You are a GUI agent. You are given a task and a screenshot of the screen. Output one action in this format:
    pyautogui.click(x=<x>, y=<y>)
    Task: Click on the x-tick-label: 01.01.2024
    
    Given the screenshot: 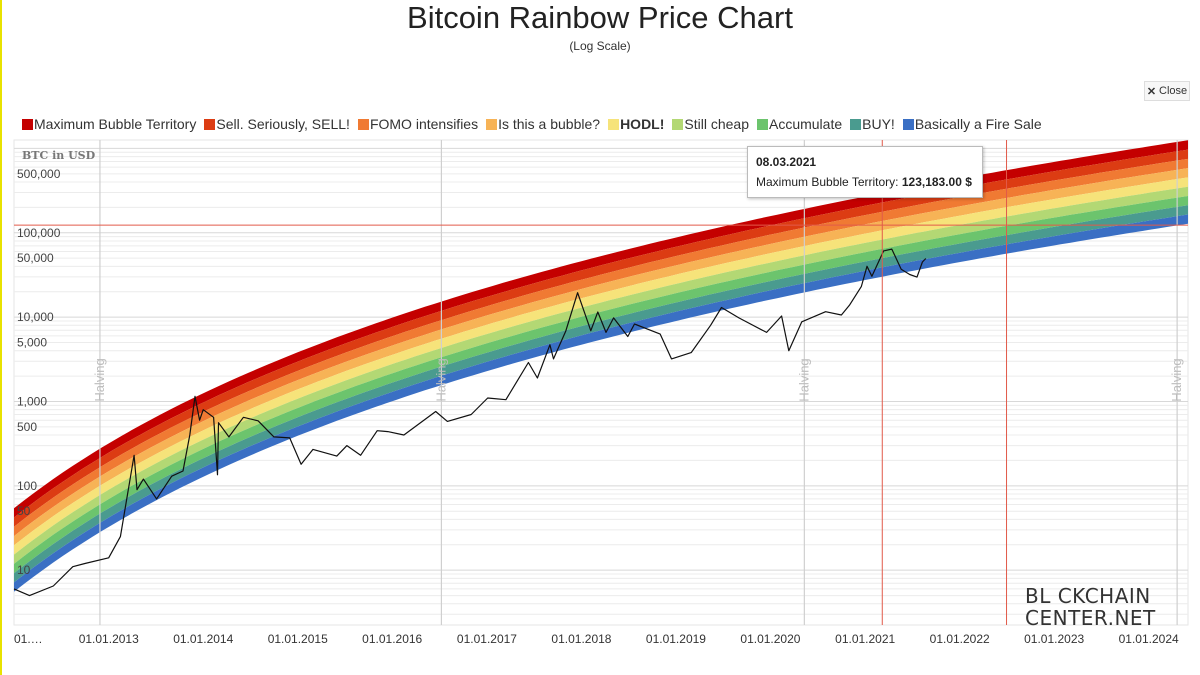 What is the action you would take?
    pyautogui.click(x=1149, y=639)
    